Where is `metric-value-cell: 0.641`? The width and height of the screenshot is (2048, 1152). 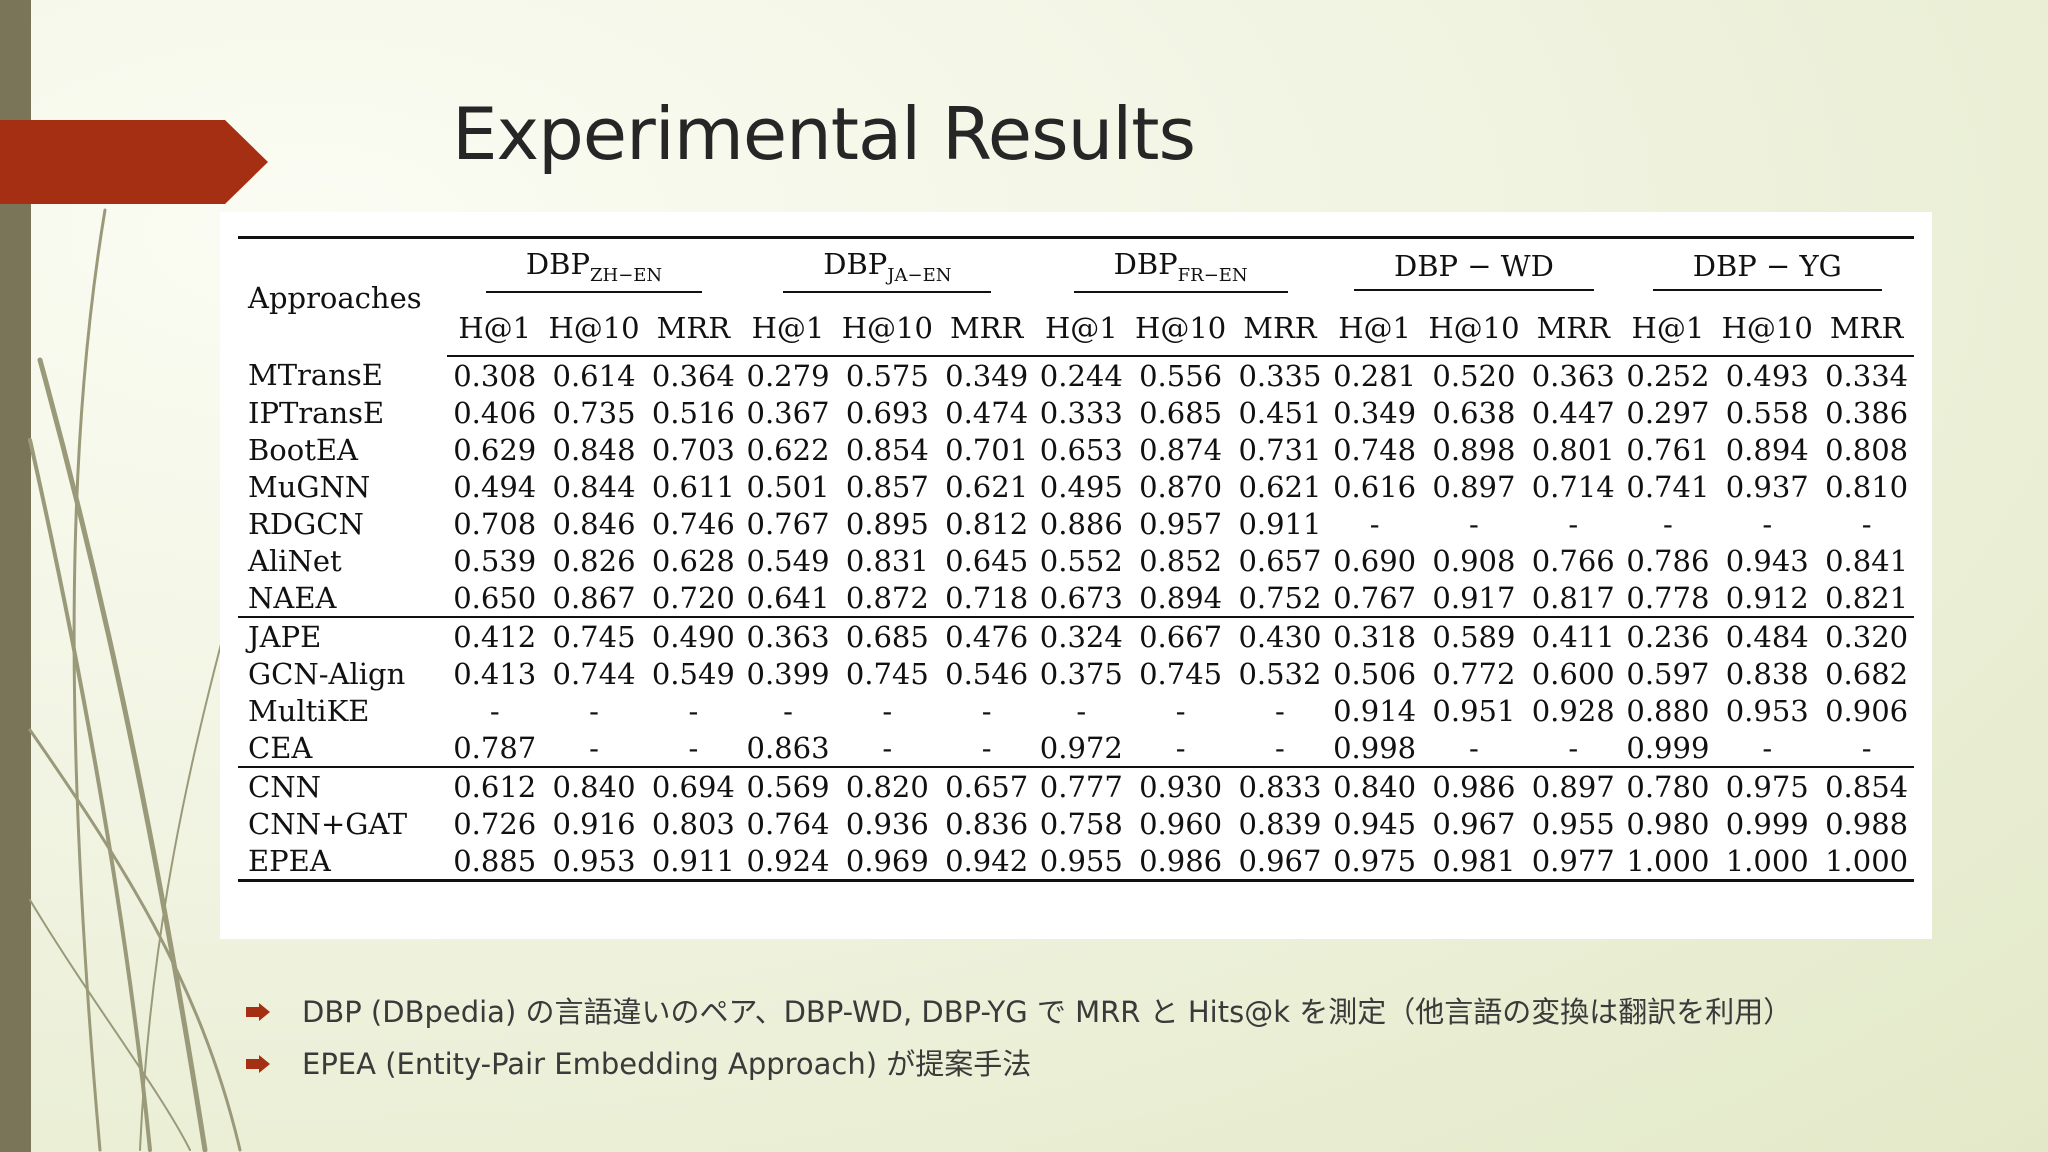
metric-value-cell: 0.641 is located at coordinates (788, 597).